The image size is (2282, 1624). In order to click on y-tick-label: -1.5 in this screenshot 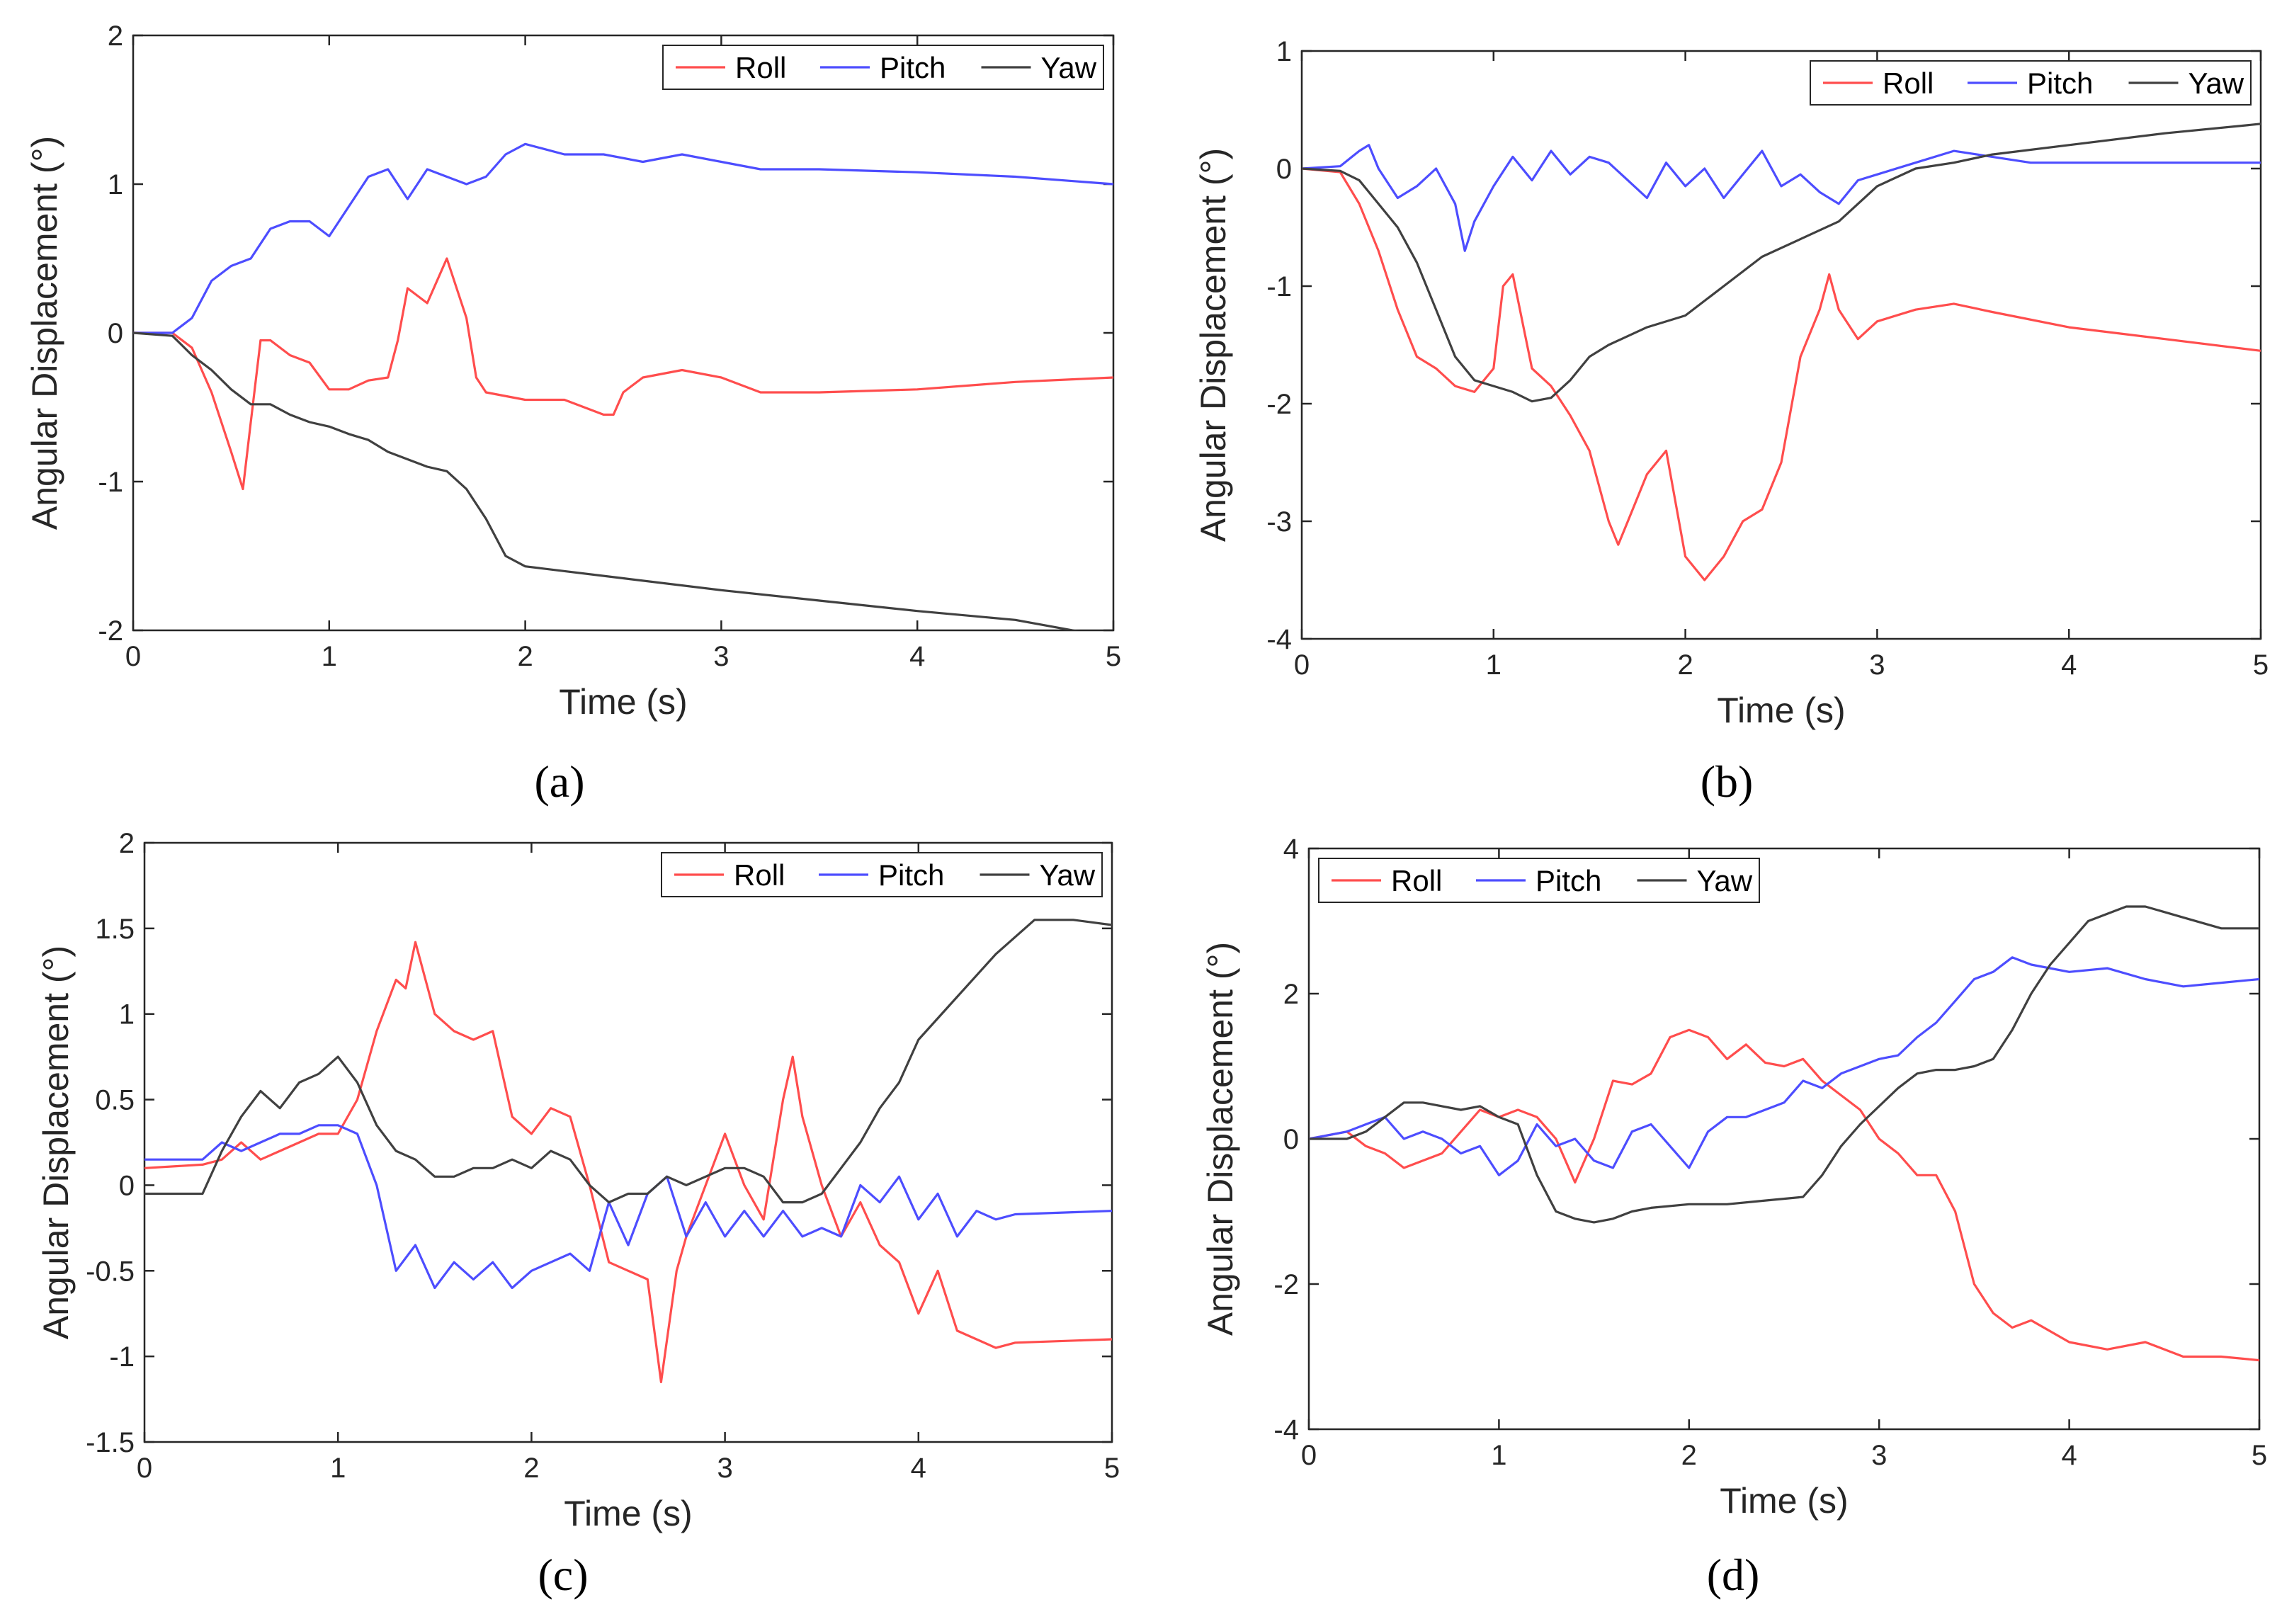, I will do `click(110, 1442)`.